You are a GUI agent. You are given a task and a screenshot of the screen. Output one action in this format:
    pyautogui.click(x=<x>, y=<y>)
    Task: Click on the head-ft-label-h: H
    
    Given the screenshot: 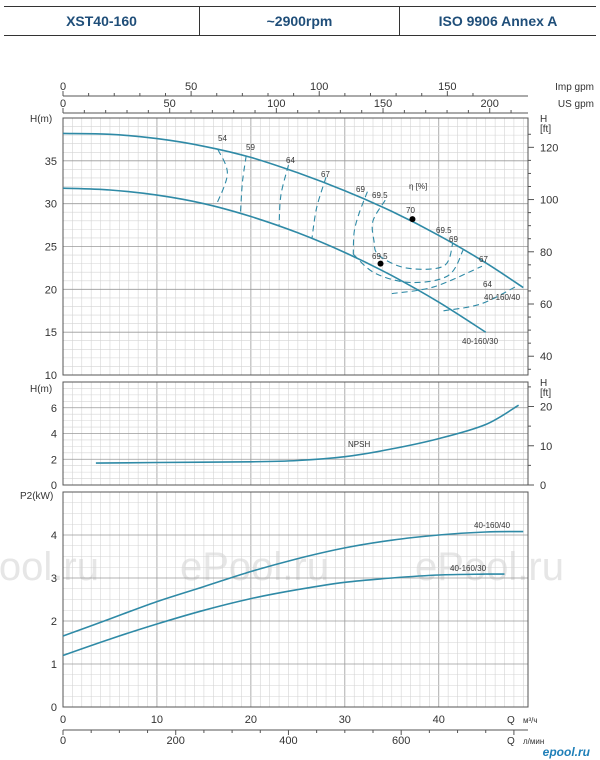 What is the action you would take?
    pyautogui.click(x=543, y=119)
    